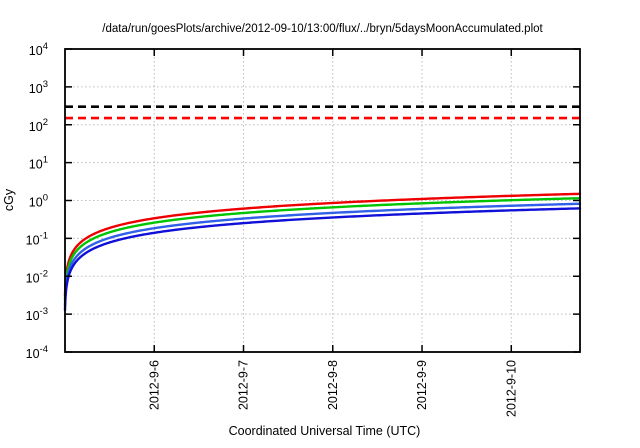 Image resolution: width=640 pixels, height=448 pixels. I want to click on x-tick-label: 2012-9-10, so click(511, 388).